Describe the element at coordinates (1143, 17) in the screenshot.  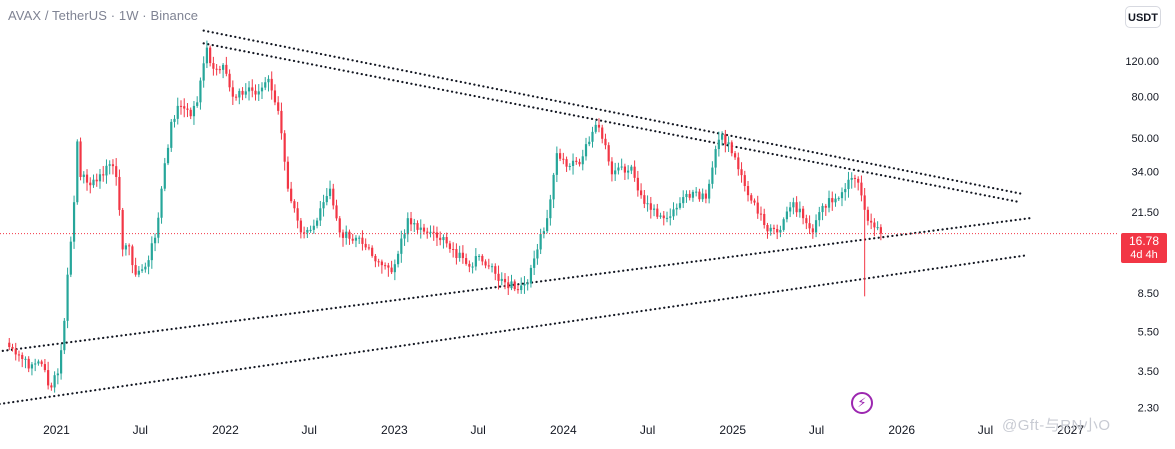
I see `currency-button: USDT` at that location.